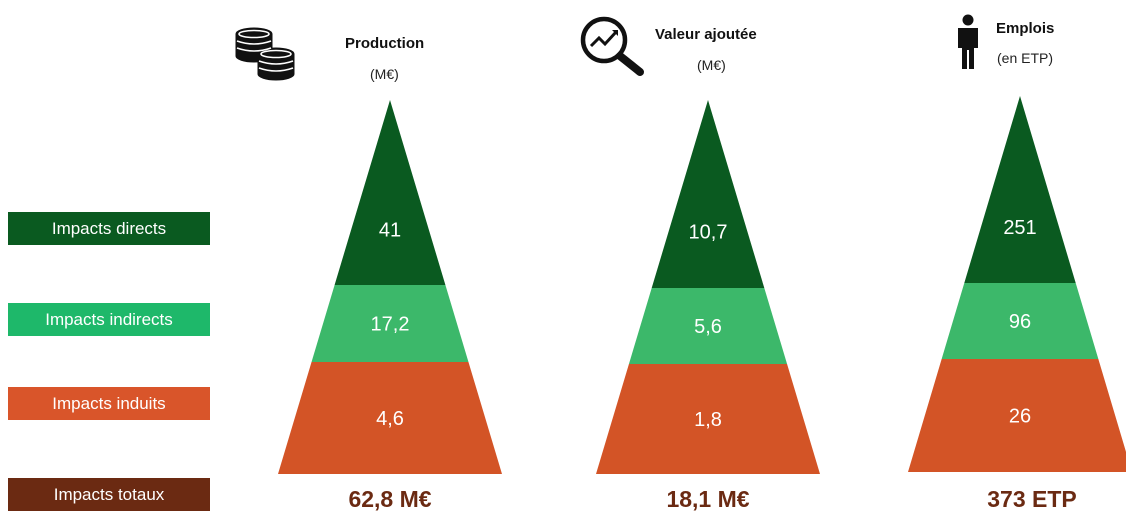  Describe the element at coordinates (1020, 189) in the screenshot. I see `emplois-direct-segment` at that location.